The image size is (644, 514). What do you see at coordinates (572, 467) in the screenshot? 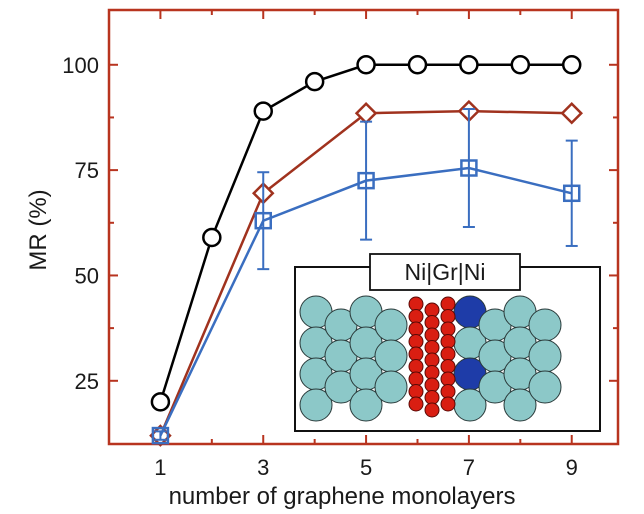
I see `x-tick-label: 9` at bounding box center [572, 467].